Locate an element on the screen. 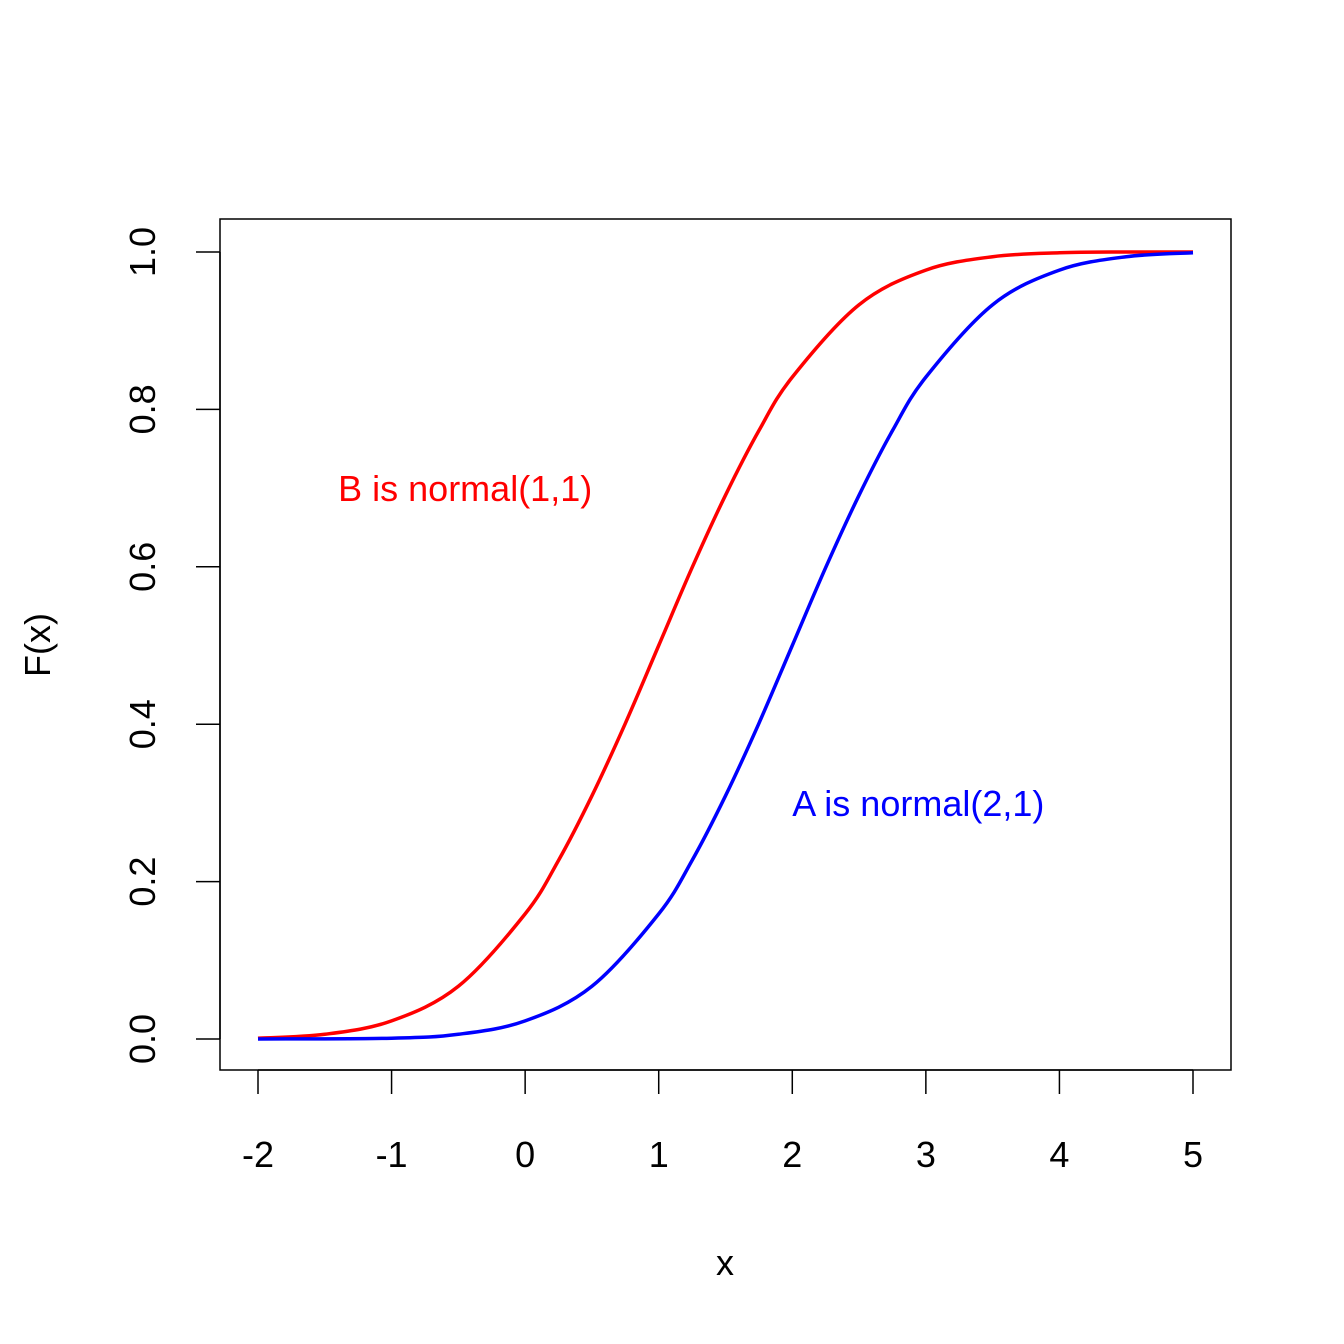 Image resolution: width=1344 pixels, height=1344 pixels. y-tick-label: 0.2 is located at coordinates (142, 882).